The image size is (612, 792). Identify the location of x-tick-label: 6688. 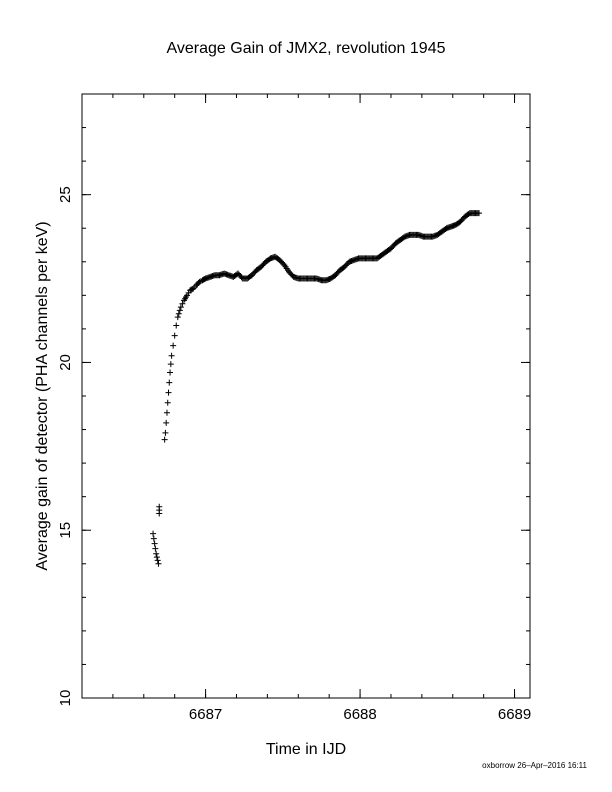
(359, 714).